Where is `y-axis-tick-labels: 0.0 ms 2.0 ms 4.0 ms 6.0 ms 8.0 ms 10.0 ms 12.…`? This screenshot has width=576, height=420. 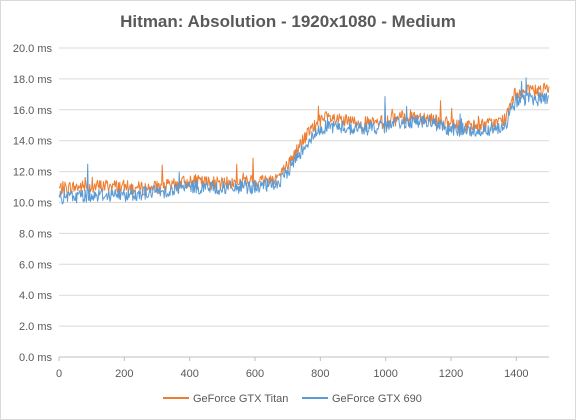 y-axis-tick-labels: 0.0 ms 2.0 ms 4.0 ms 6.0 ms 8.0 ms 10.0 ms 12.… is located at coordinates (33, 203).